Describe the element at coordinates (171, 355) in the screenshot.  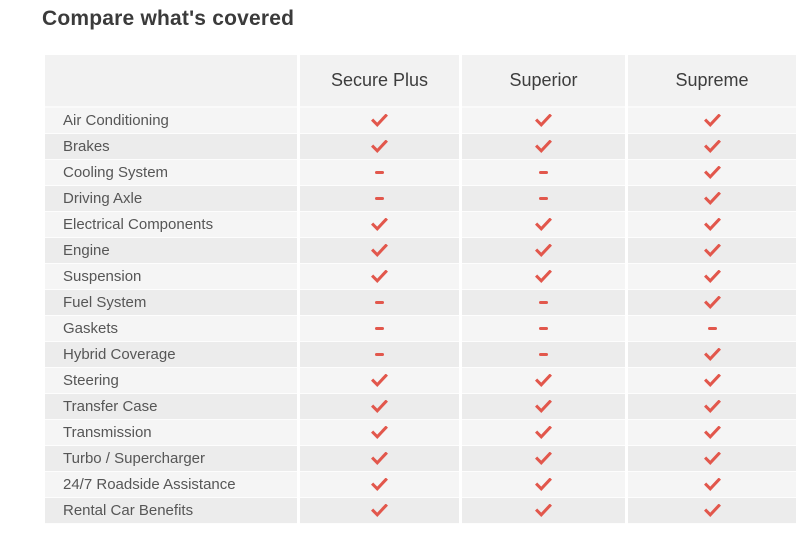
I see `row-label: Hybrid Coverage` at that location.